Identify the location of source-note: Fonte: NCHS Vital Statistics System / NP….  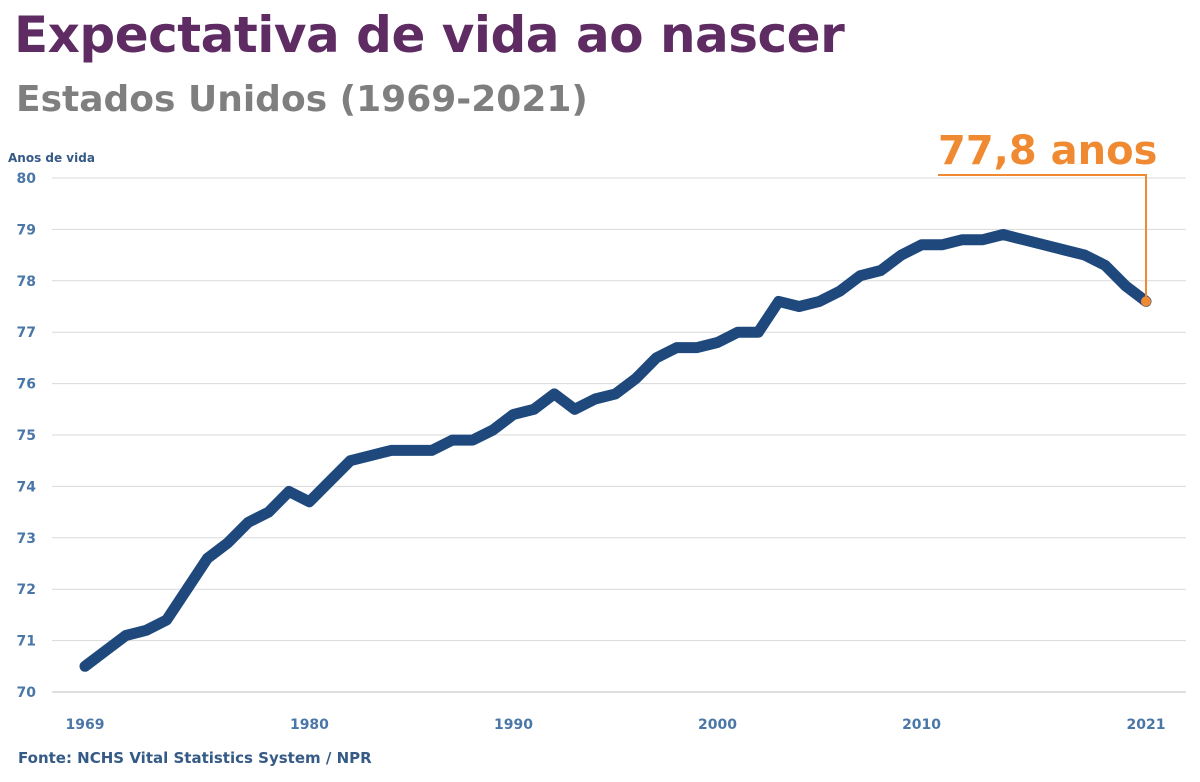
(195, 758).